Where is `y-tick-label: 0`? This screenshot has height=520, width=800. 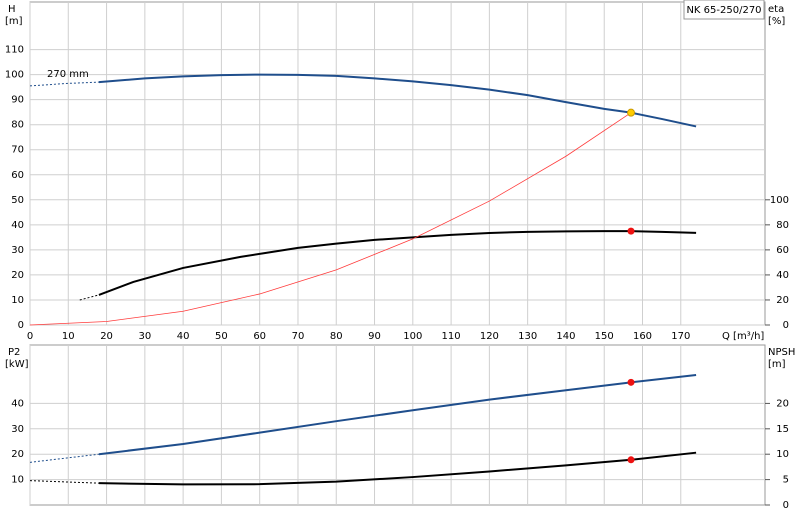 y-tick-label: 0 is located at coordinates (21, 325).